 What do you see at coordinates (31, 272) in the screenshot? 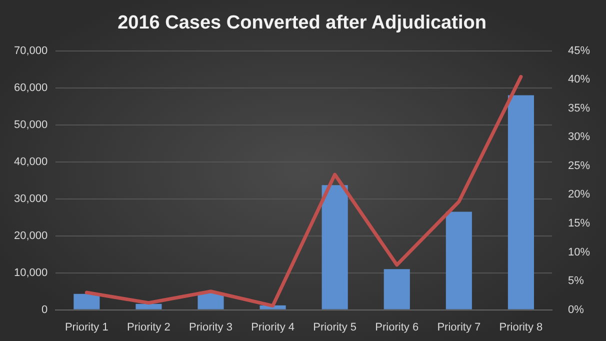
I see `y-tick-label: 10,000` at bounding box center [31, 272].